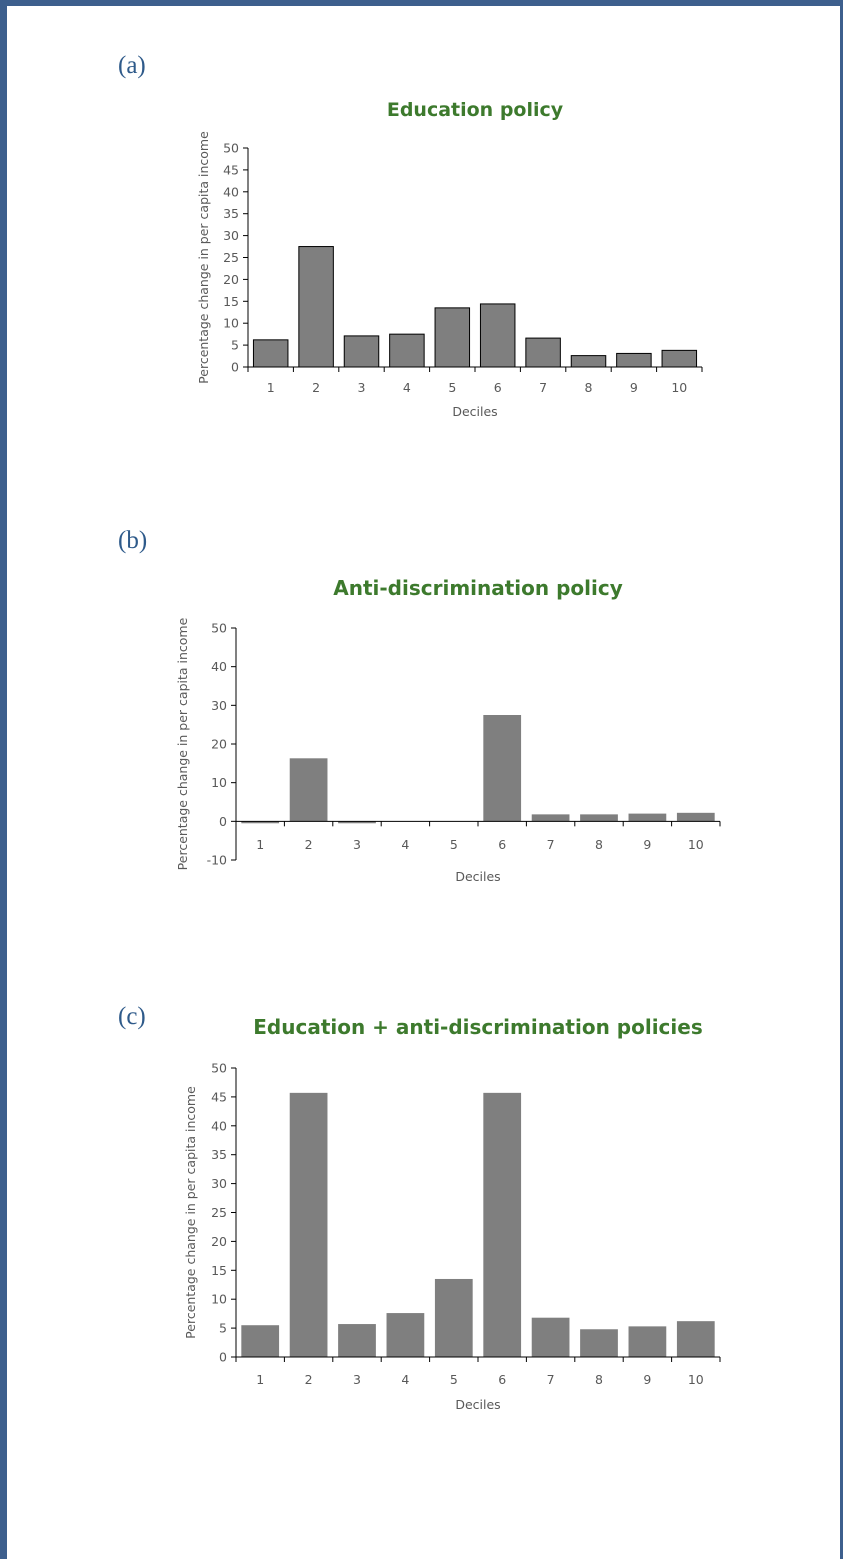 The width and height of the screenshot is (843, 1559). Describe the element at coordinates (132, 1016) in the screenshot. I see `panel-label-c: (c)` at that location.